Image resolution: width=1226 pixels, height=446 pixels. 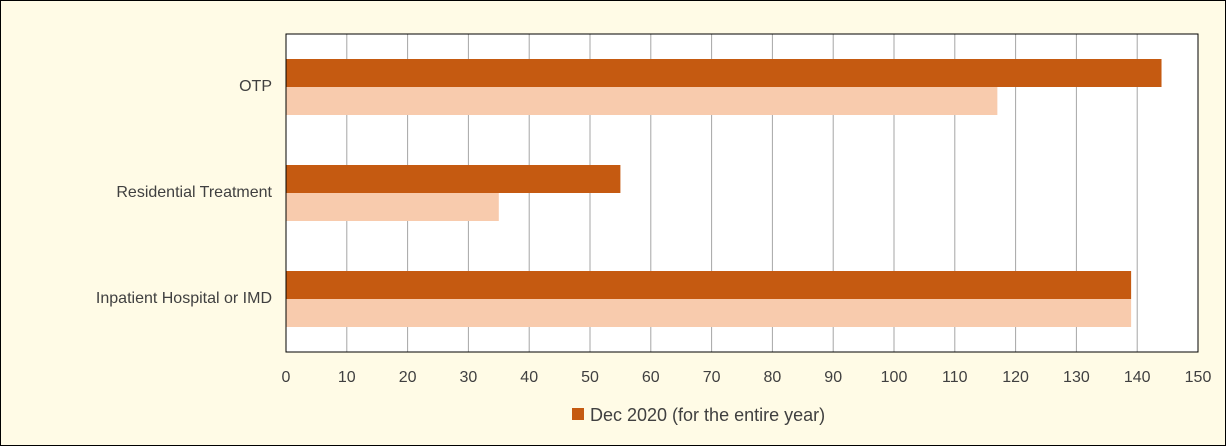 What do you see at coordinates (469, 377) in the screenshot?
I see `x-tick-label: 30` at bounding box center [469, 377].